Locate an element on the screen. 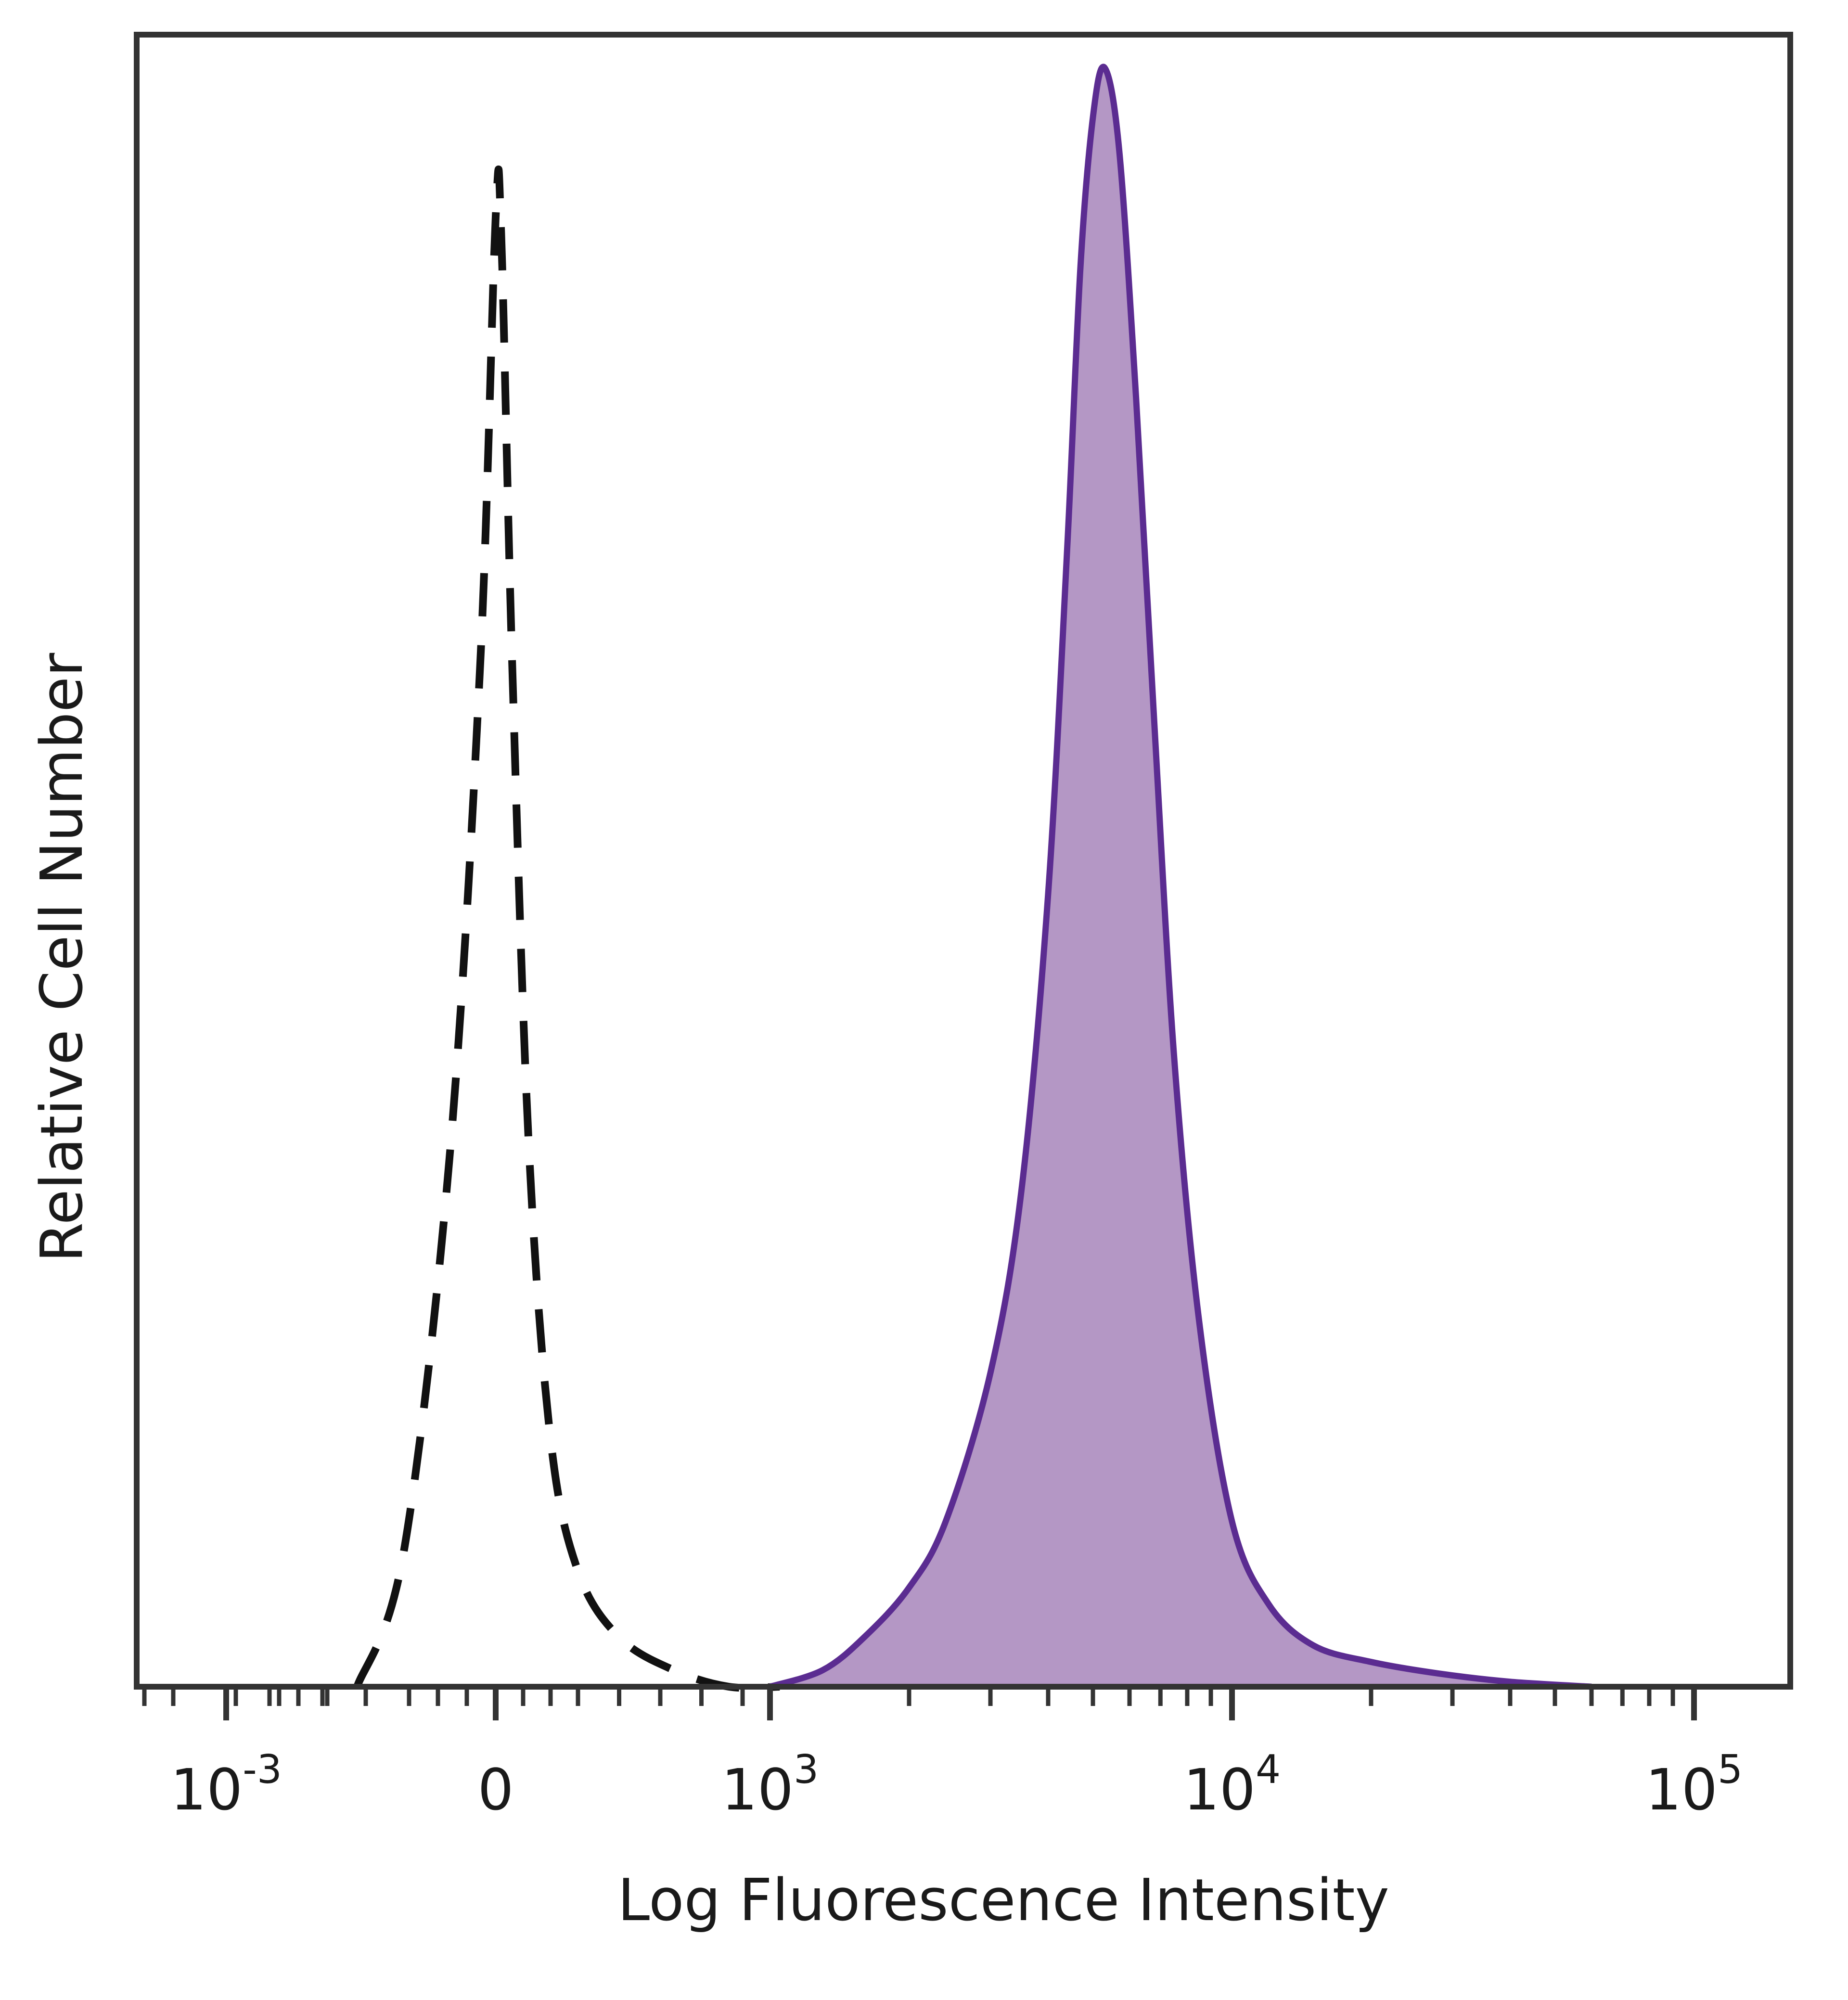  x-tick-label-0: 10⁻³ is located at coordinates (226, 1785).